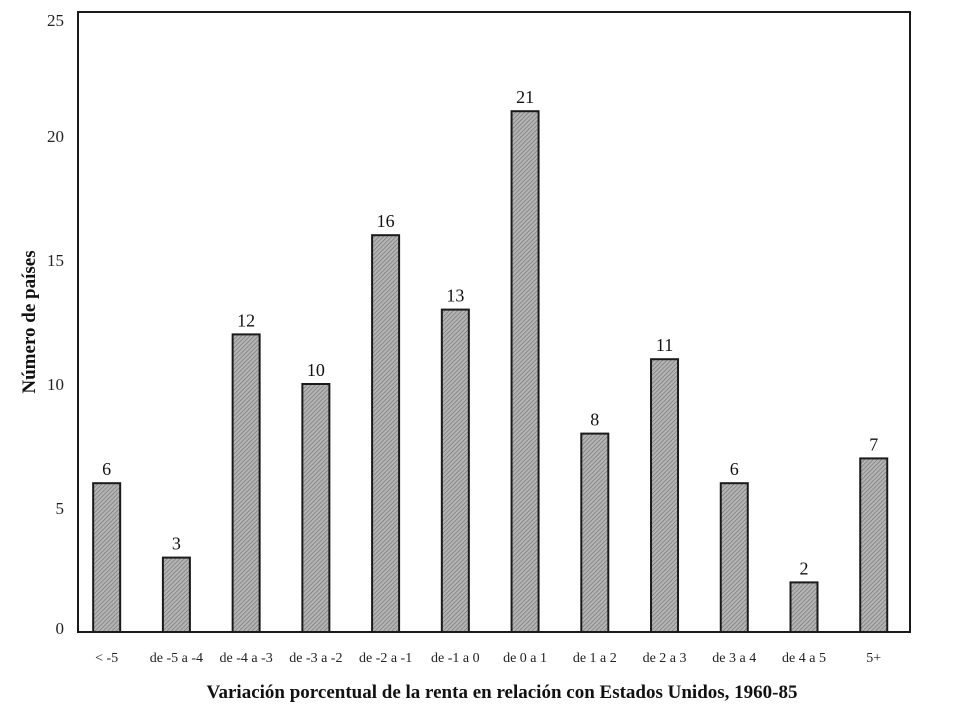  Describe the element at coordinates (873, 444) in the screenshot. I see `bar-value-label: 7` at that location.